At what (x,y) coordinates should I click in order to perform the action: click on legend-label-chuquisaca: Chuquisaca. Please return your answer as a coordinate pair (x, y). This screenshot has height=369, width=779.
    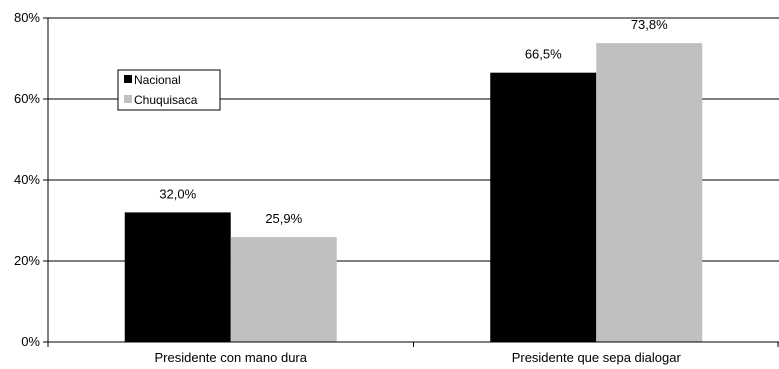
    Looking at the image, I should click on (166, 100).